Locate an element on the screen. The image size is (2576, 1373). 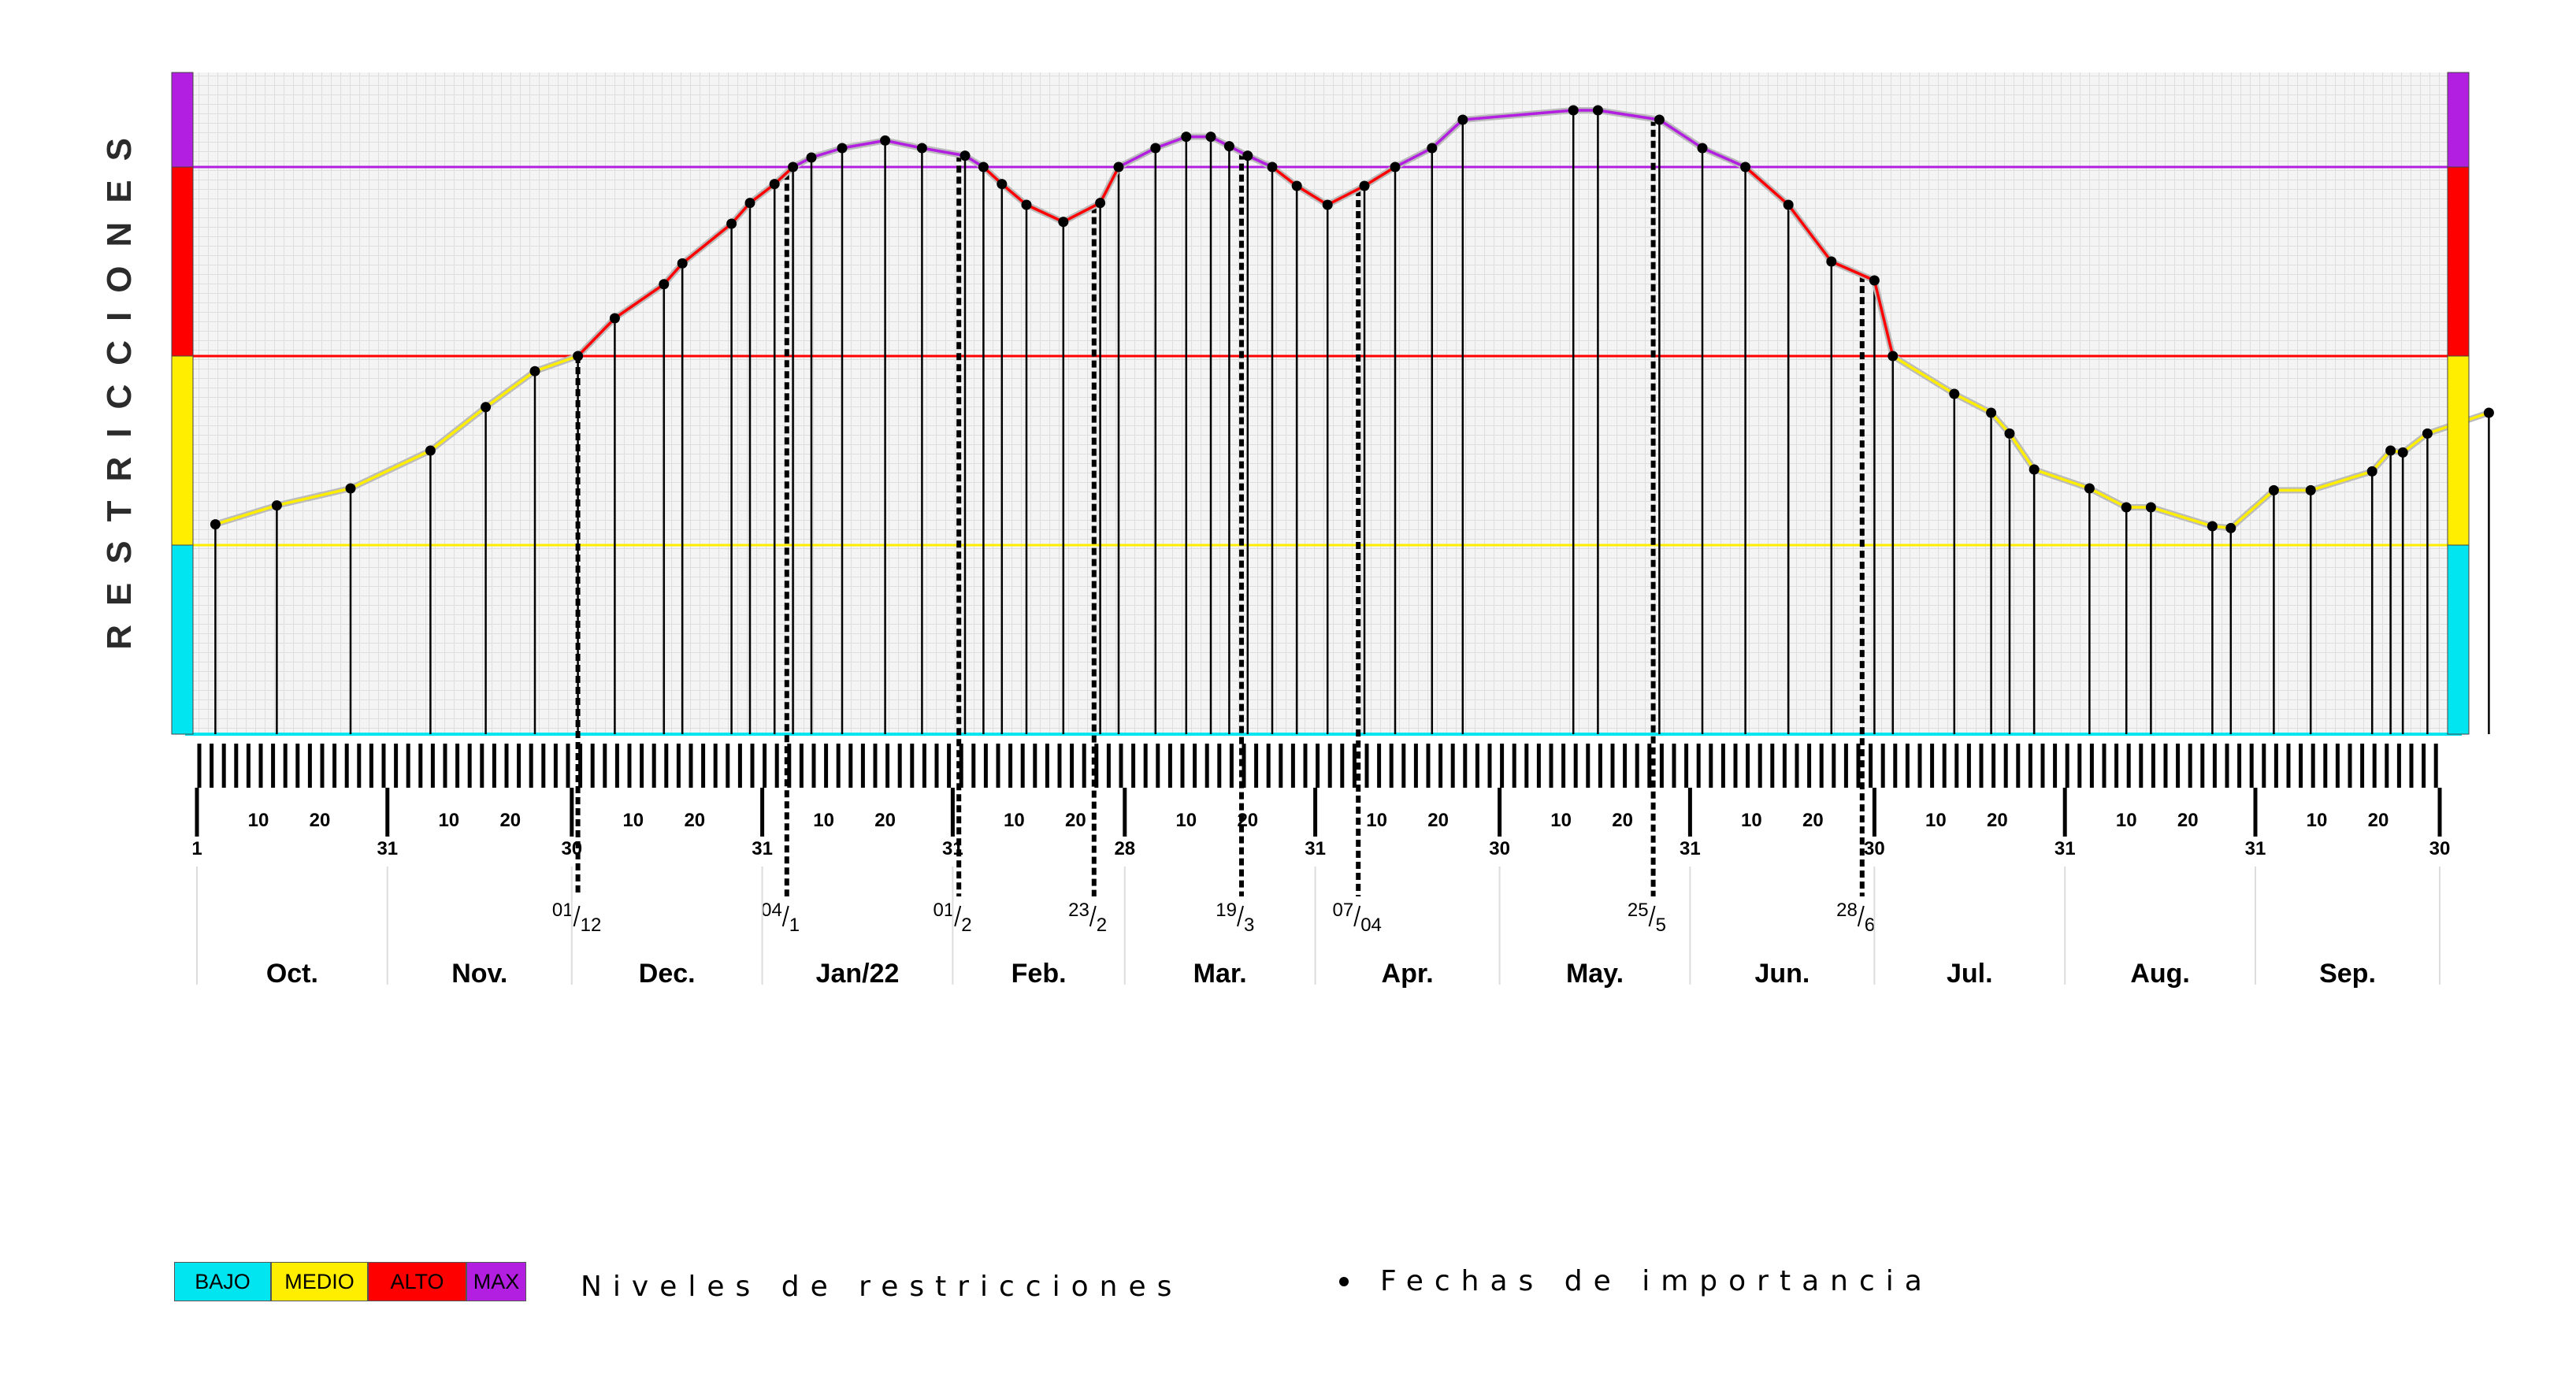
legend-item-alto: ALTO is located at coordinates (417, 1281).